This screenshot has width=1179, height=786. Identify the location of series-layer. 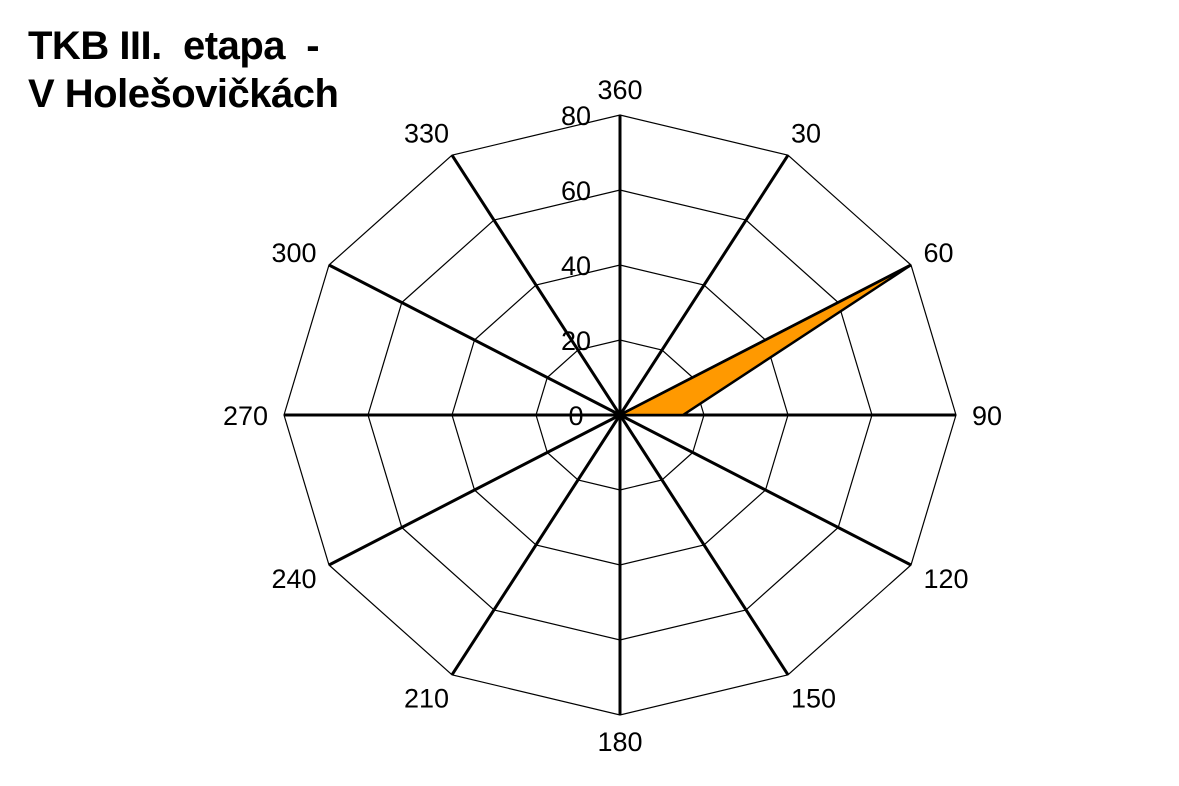
(765, 340).